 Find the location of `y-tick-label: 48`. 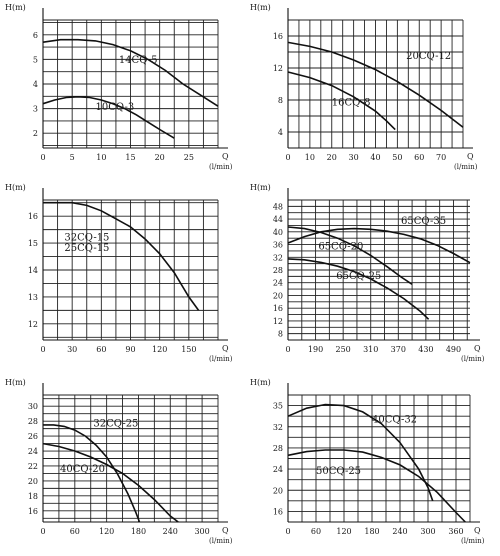

y-tick-label: 48 is located at coordinates (278, 206).